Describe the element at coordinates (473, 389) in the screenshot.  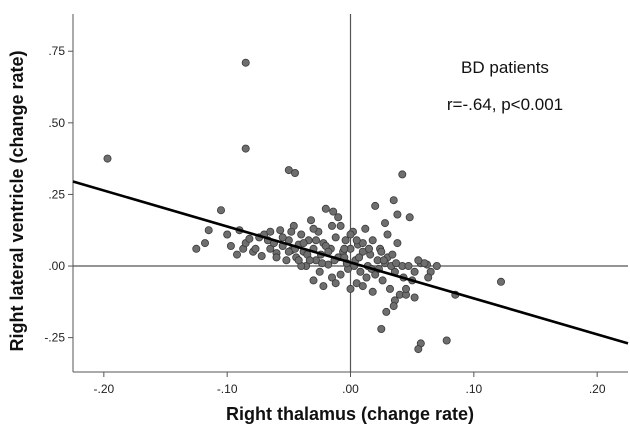
I see `x-tick-label: .10` at that location.